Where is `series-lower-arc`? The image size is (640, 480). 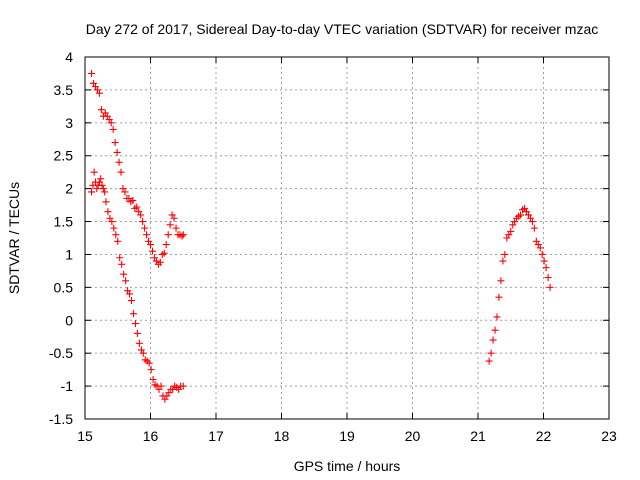 series-lower-arc is located at coordinates (137, 285).